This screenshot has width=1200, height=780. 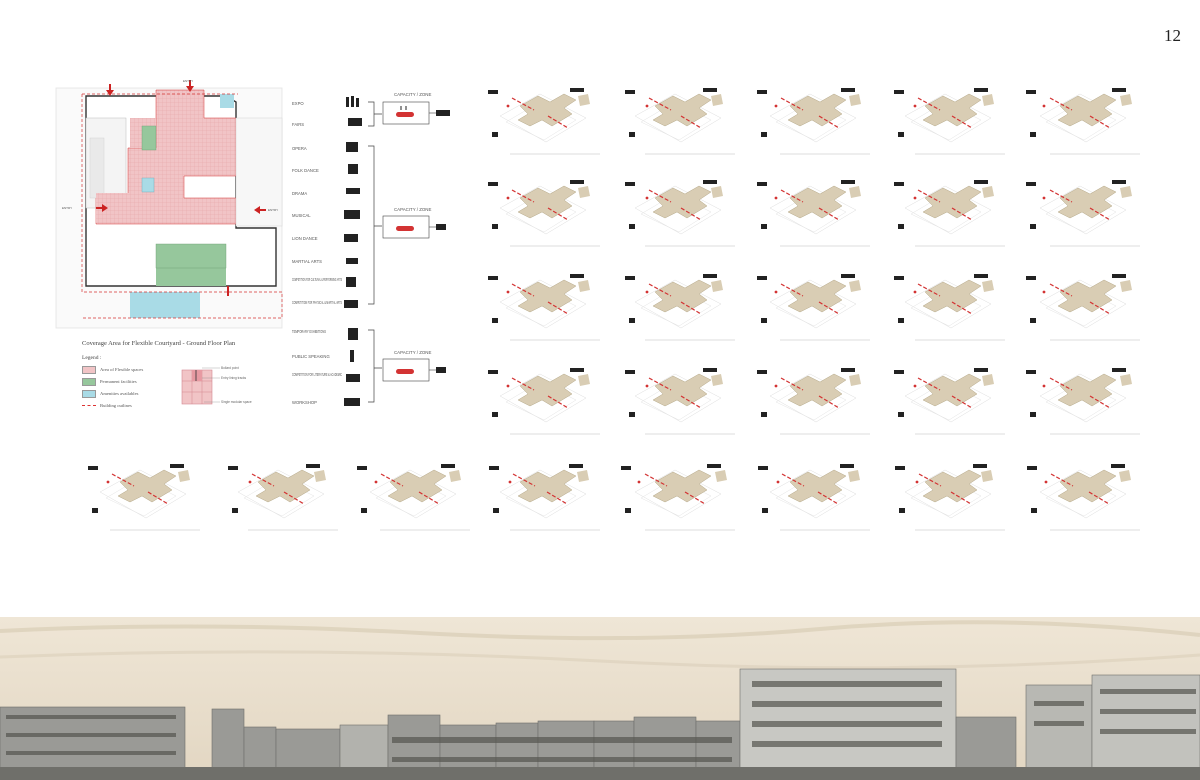 I want to click on ground-floor-plan: ENTRY ENTRY ENTRY, so click(x=171, y=208).